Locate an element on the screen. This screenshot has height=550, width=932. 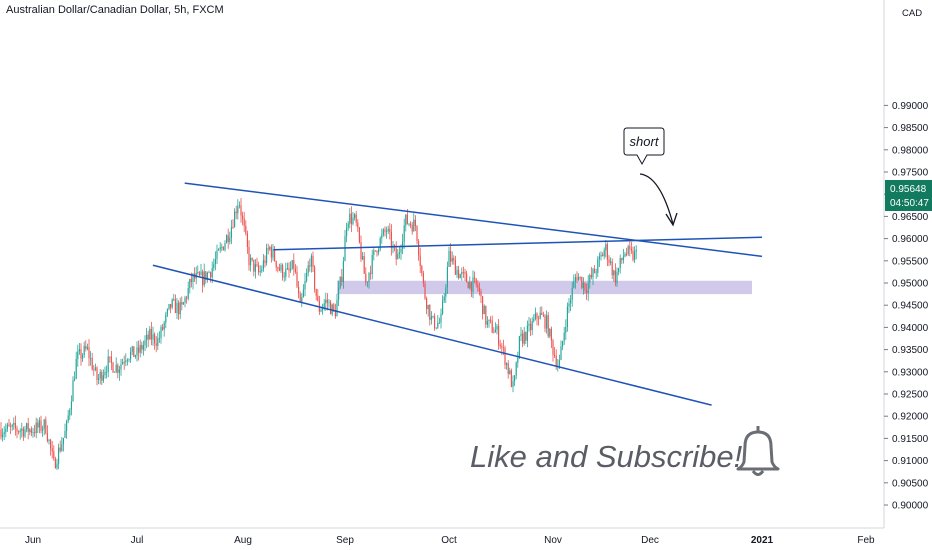
y-tick-label: 0.91500 is located at coordinates (910, 439).